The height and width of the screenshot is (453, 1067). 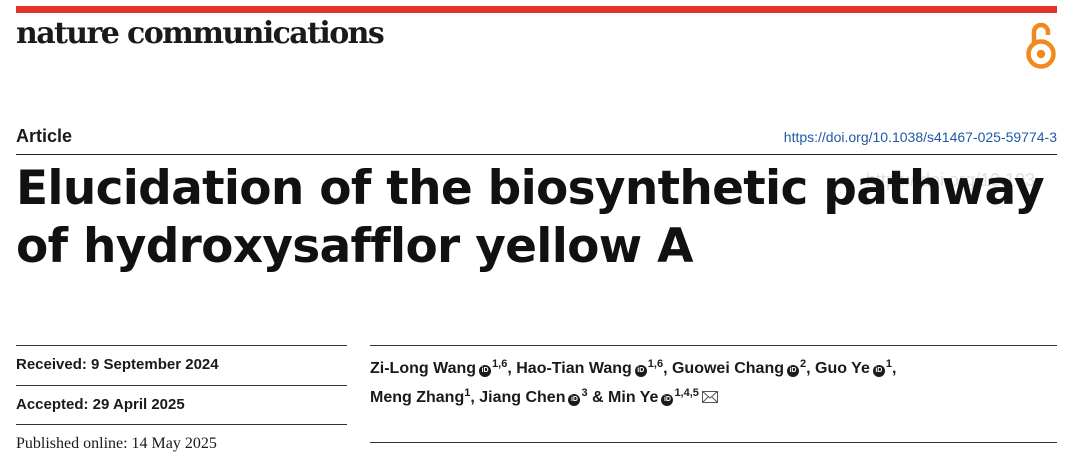 What do you see at coordinates (423, 368) in the screenshot?
I see `author-name: Zi-Long Wang` at bounding box center [423, 368].